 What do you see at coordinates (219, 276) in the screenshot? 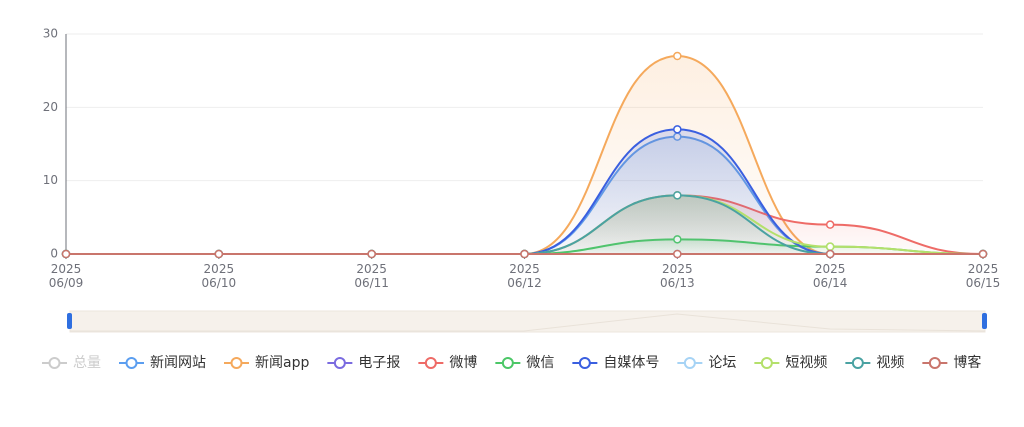
I see `x-tick-label: 2025 06/10` at bounding box center [219, 276].